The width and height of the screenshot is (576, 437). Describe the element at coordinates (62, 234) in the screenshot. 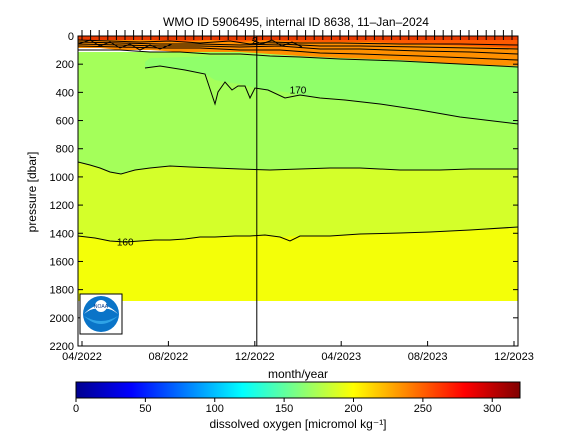

I see `y-tick-label: 1400` at that location.